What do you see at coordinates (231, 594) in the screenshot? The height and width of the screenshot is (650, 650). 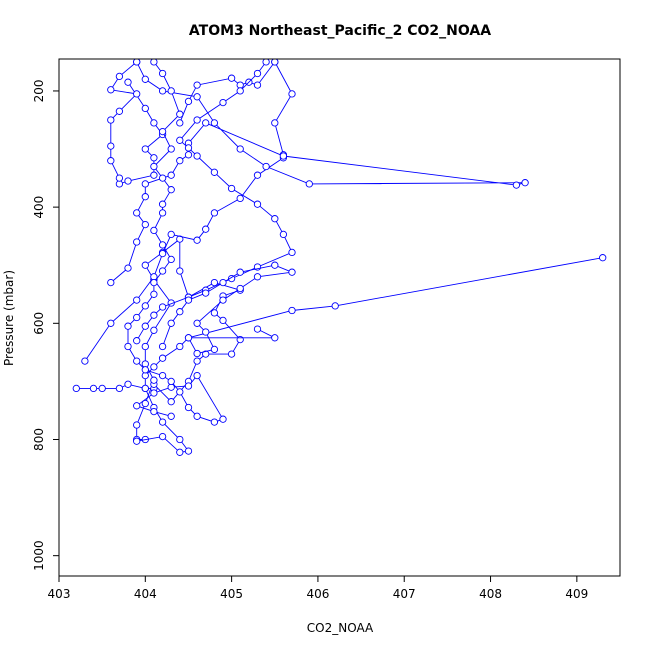 I see `x-tick-label: 405` at bounding box center [231, 594].